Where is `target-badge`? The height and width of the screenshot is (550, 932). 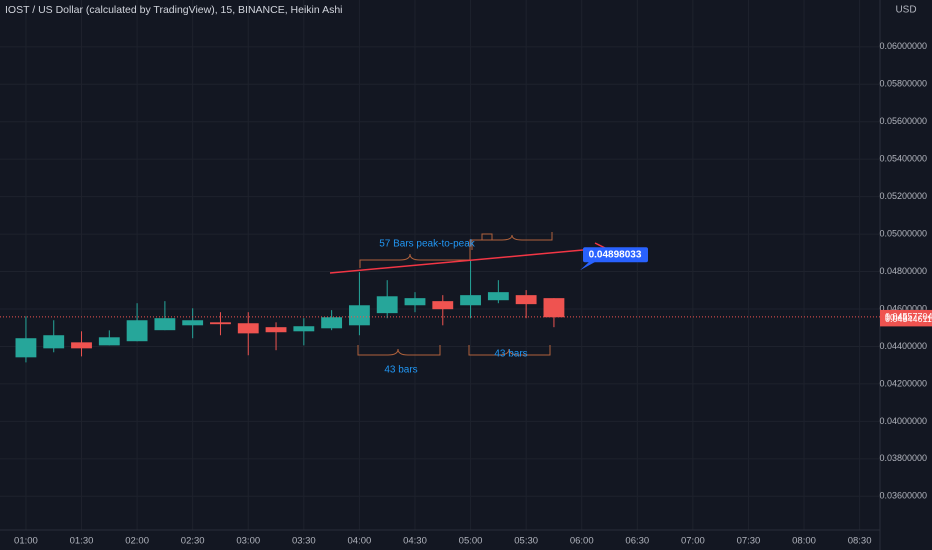
target-badge is located at coordinates (615, 255).